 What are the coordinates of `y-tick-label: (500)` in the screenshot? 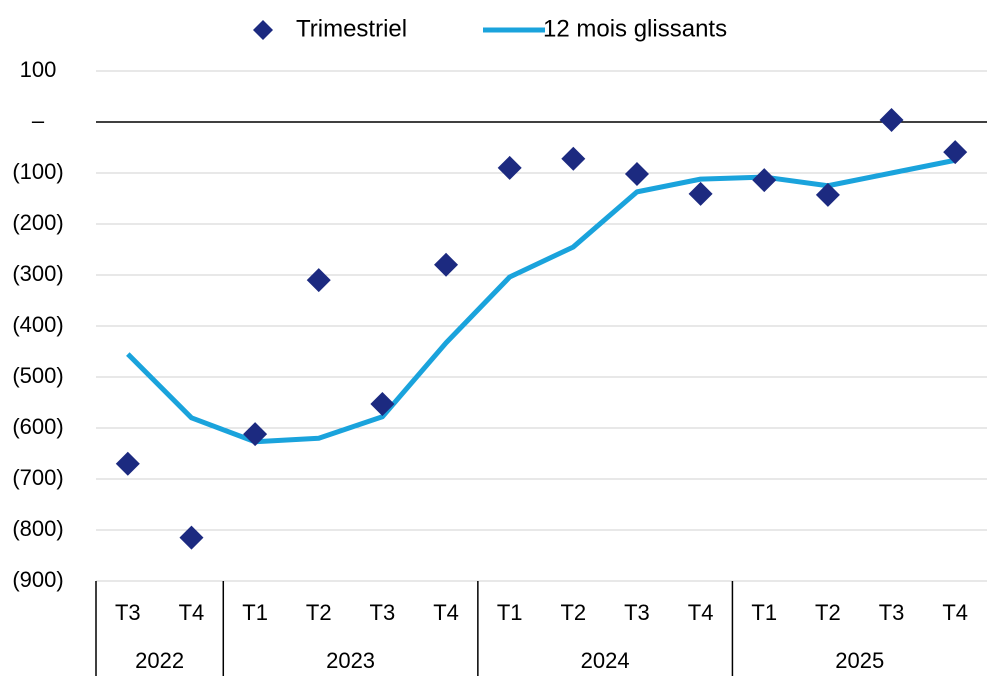 It's located at (37, 375).